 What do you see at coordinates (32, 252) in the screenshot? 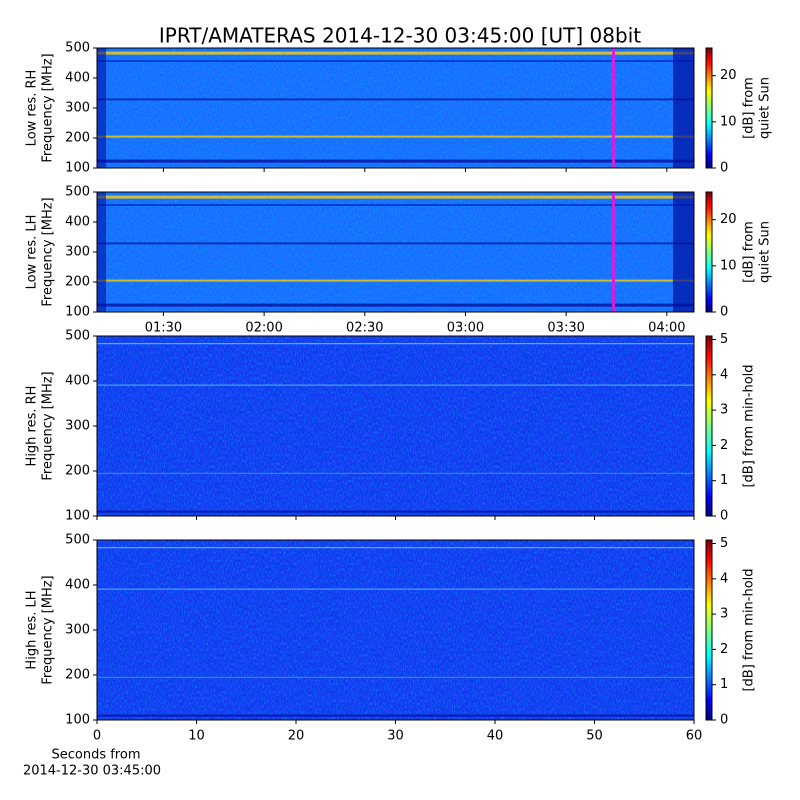
I see `y-axis-label: Low res. LH` at bounding box center [32, 252].